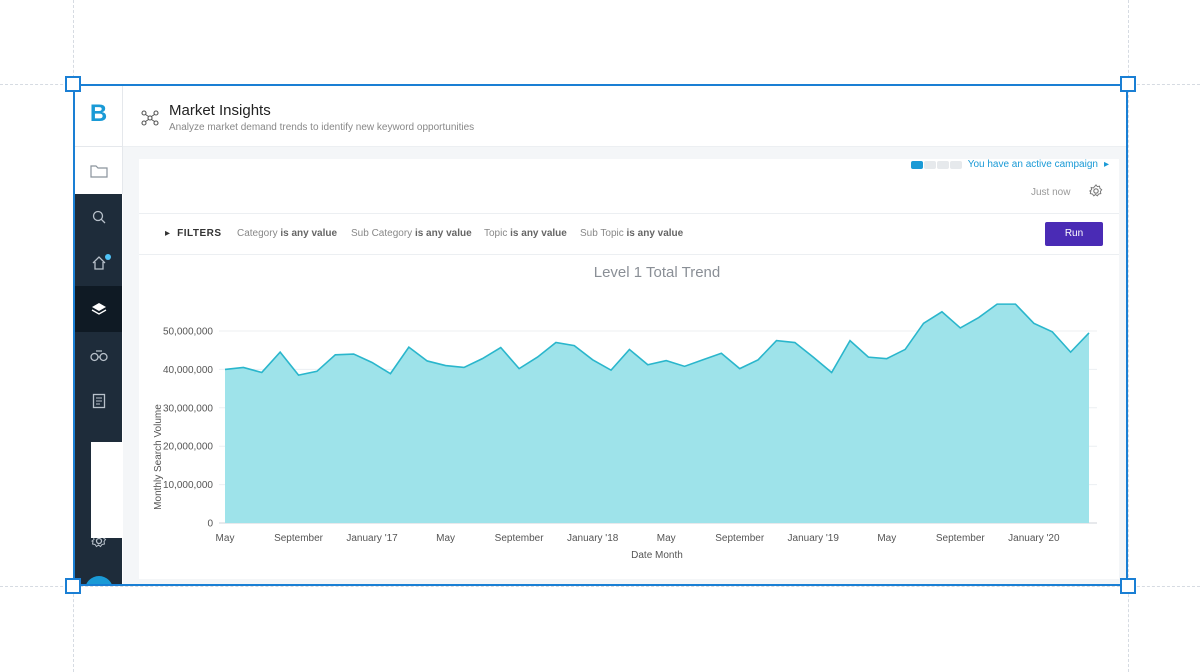 The width and height of the screenshot is (1200, 672). What do you see at coordinates (210, 524) in the screenshot?
I see `y-tick-label: 0` at bounding box center [210, 524].